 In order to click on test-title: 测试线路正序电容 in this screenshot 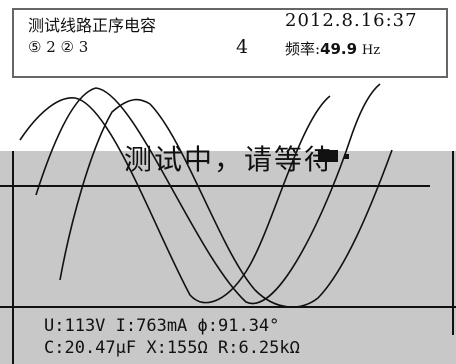, I will do `click(92, 25)`.